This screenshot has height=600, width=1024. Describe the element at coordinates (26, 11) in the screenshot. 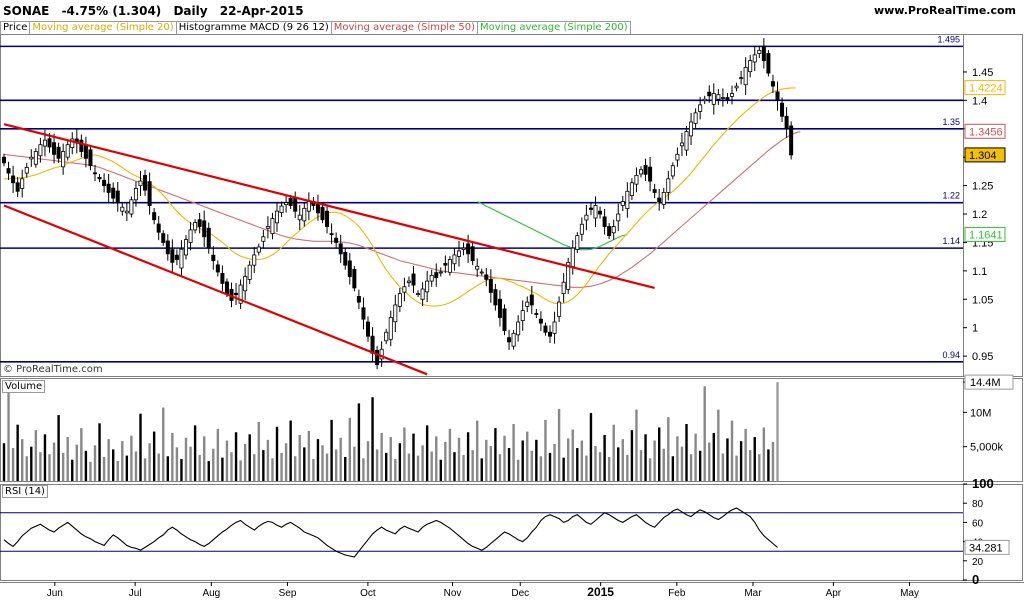

I see `symbol: SONAE` at that location.